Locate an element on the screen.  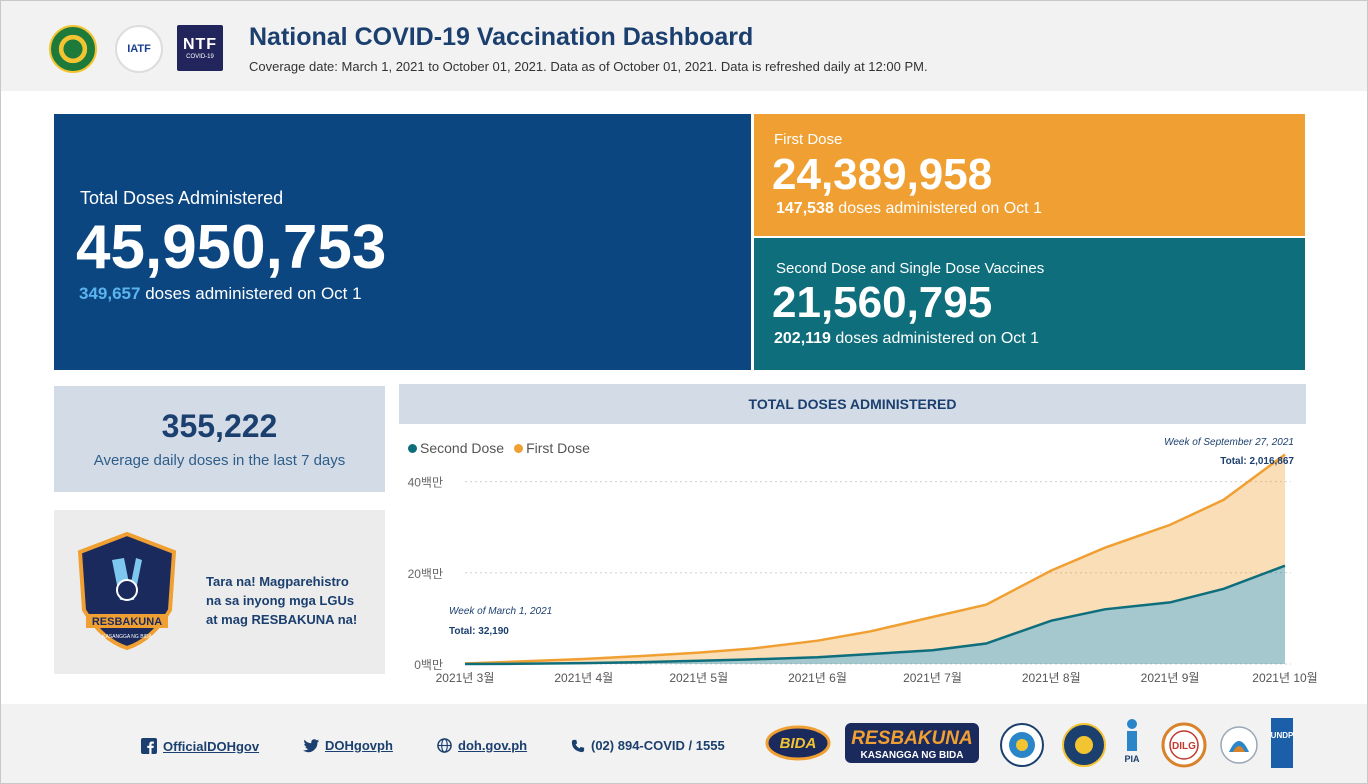
website-link: doh.gov.ph is located at coordinates (482, 745).